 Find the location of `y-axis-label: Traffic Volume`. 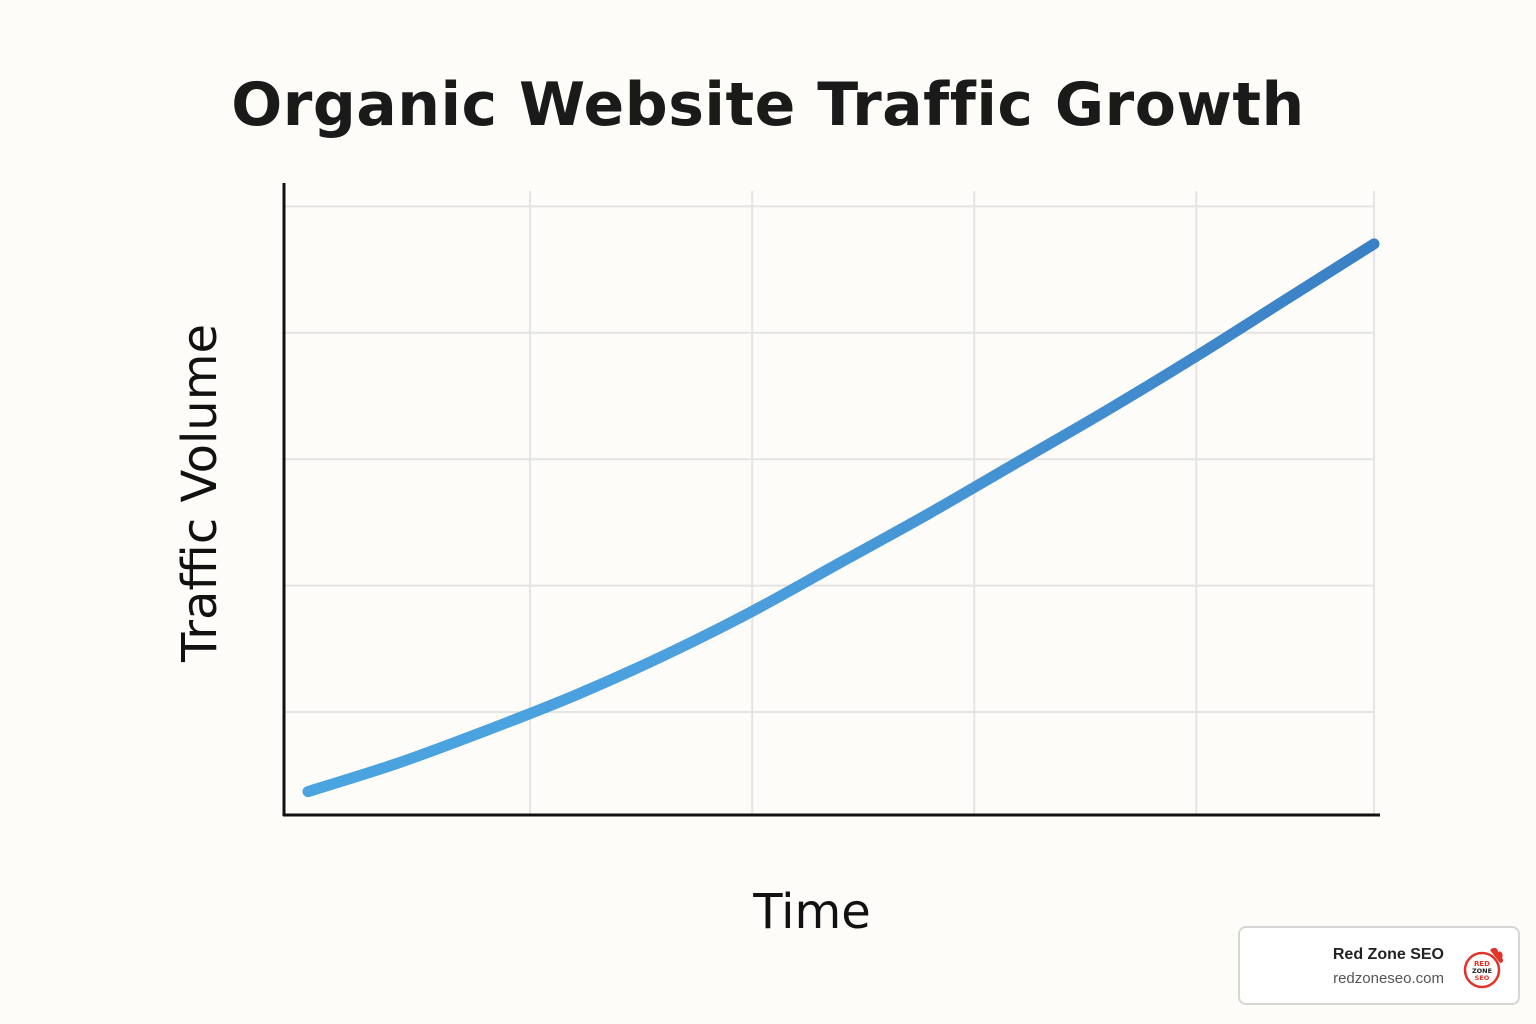

y-axis-label: Traffic Volume is located at coordinates (200, 493).